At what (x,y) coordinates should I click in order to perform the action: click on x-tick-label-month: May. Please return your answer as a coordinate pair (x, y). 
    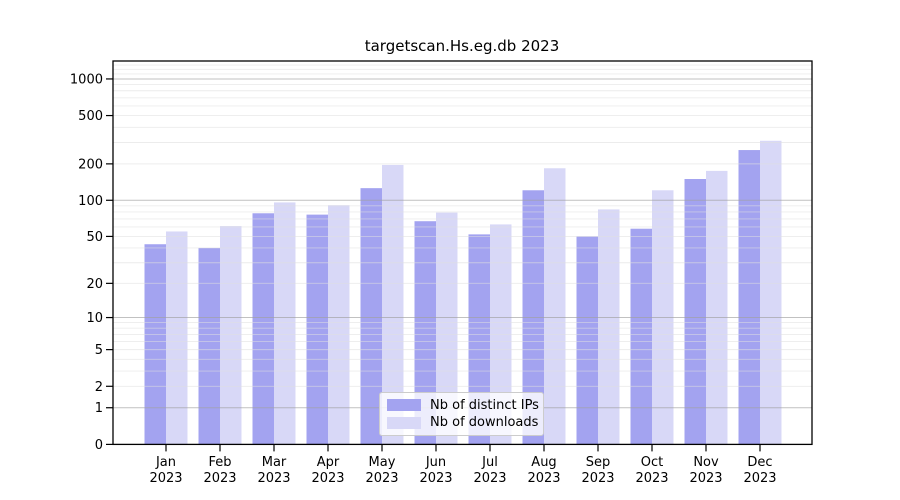
    Looking at the image, I should click on (382, 462).